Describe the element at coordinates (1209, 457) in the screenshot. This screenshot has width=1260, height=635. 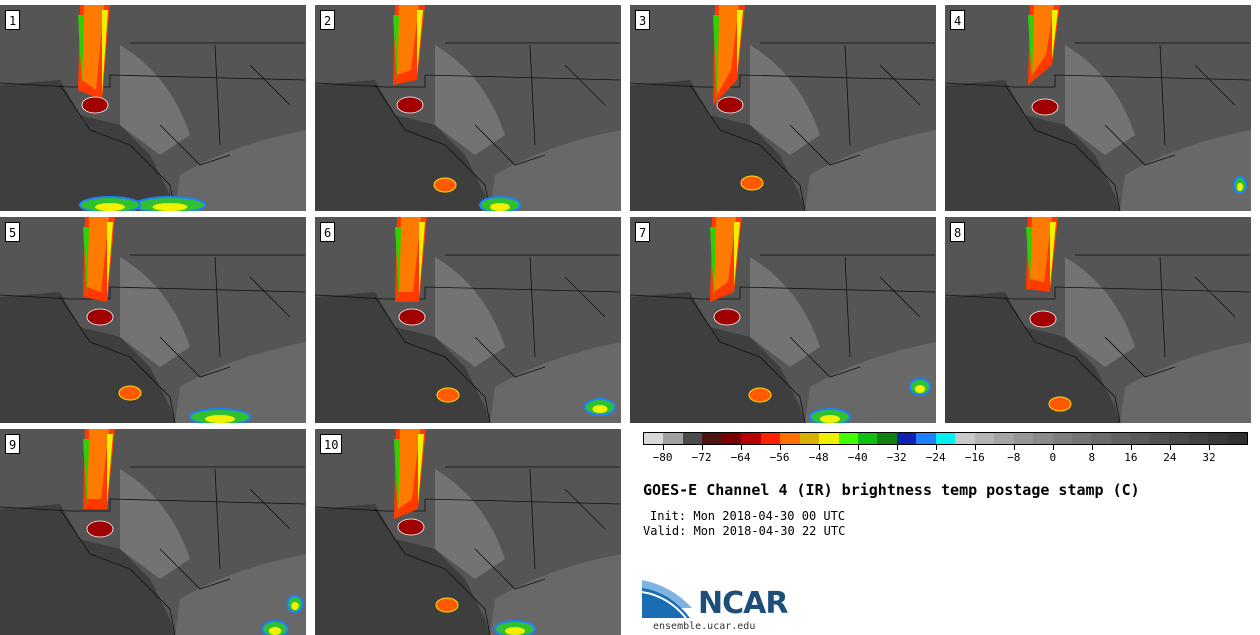
I see `colorbar-tick-label: 32` at that location.